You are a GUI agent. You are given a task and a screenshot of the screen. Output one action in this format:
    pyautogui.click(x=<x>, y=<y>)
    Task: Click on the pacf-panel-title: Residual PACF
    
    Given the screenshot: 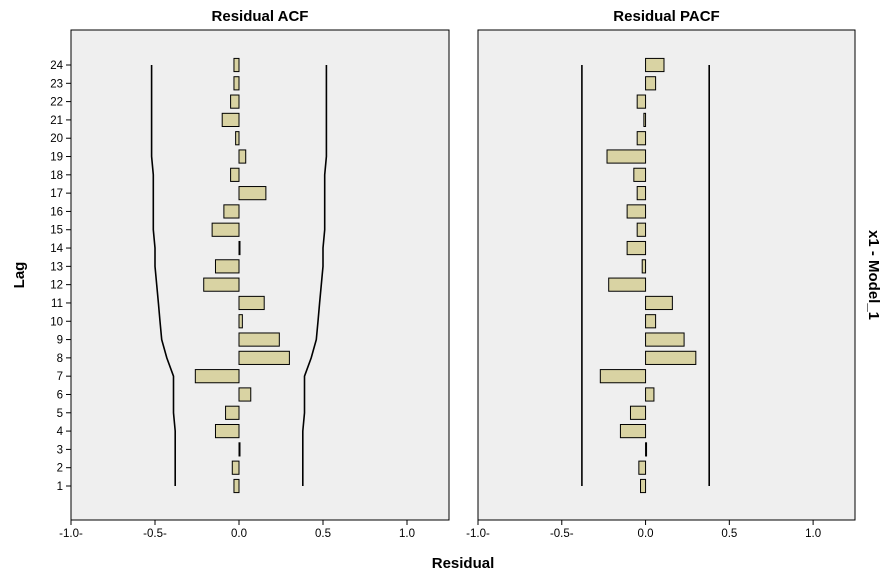 What is the action you would take?
    pyautogui.click(x=666, y=16)
    